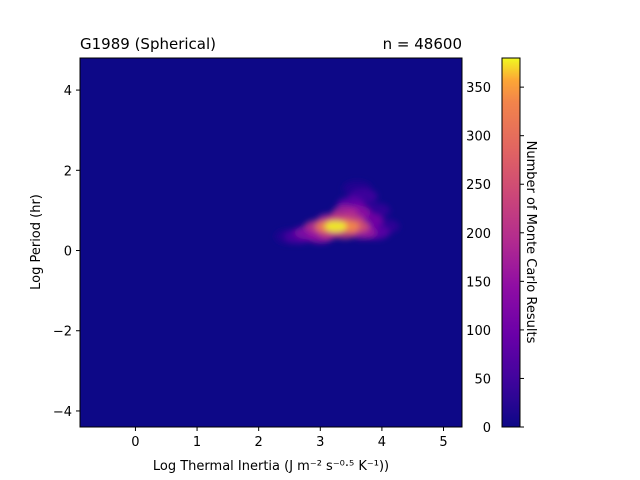 The image size is (640, 480). I want to click on y-axis-ticks: −4 −2 0 2 4, so click(66, 252).